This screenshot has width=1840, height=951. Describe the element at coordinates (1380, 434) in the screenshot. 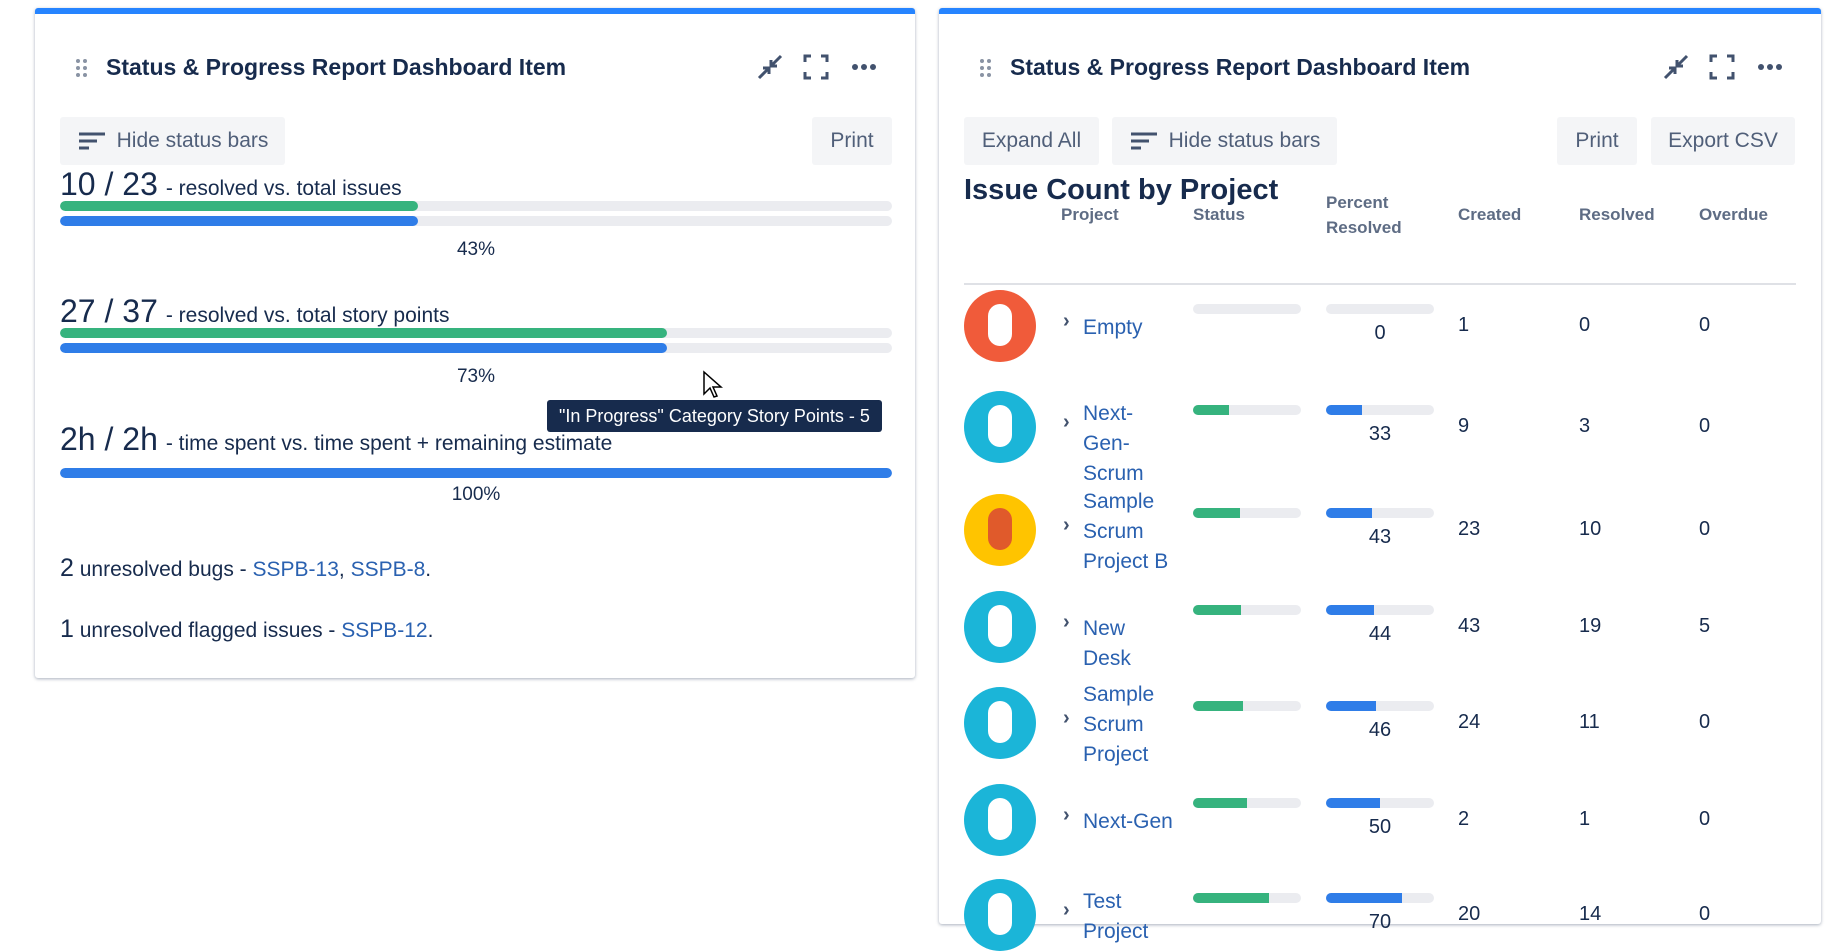

I see `percent-value: 33` at that location.